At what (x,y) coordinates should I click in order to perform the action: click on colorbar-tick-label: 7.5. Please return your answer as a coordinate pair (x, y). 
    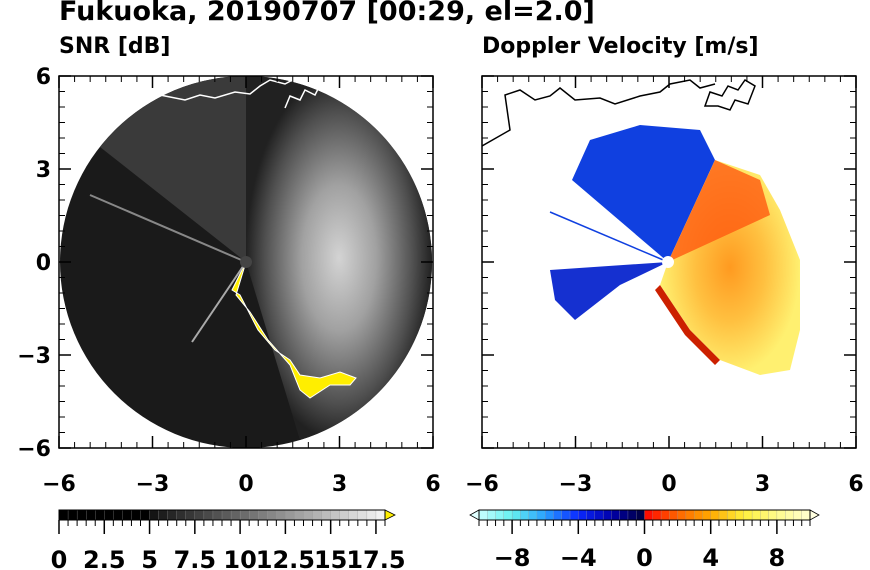
    Looking at the image, I should click on (195, 558).